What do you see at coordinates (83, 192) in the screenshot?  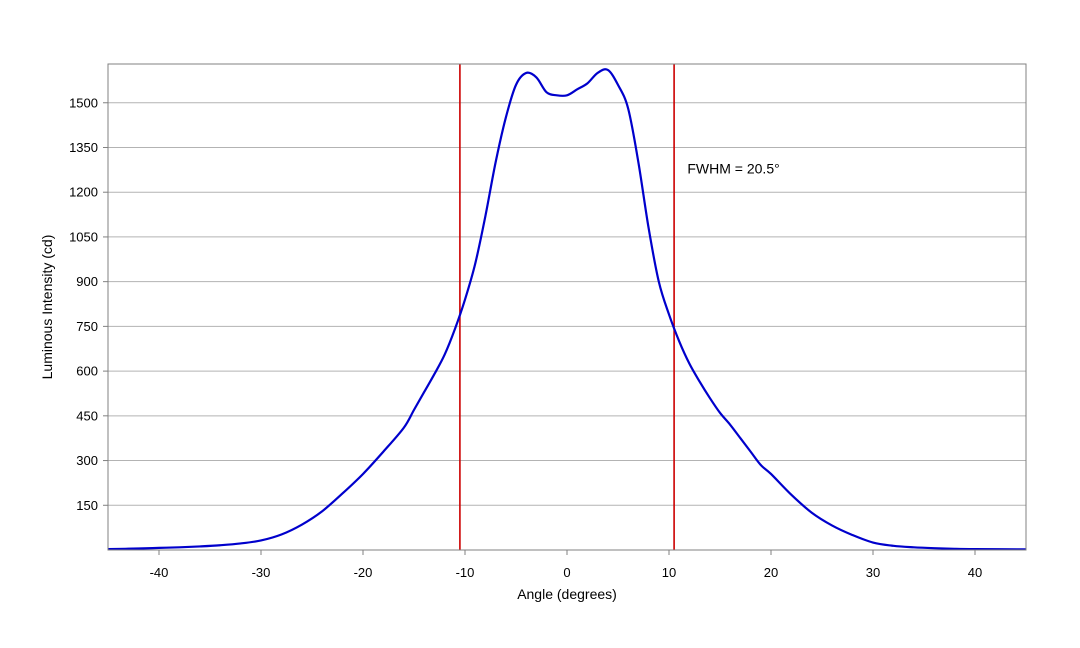 I see `y-tick-label: 1200` at bounding box center [83, 192].